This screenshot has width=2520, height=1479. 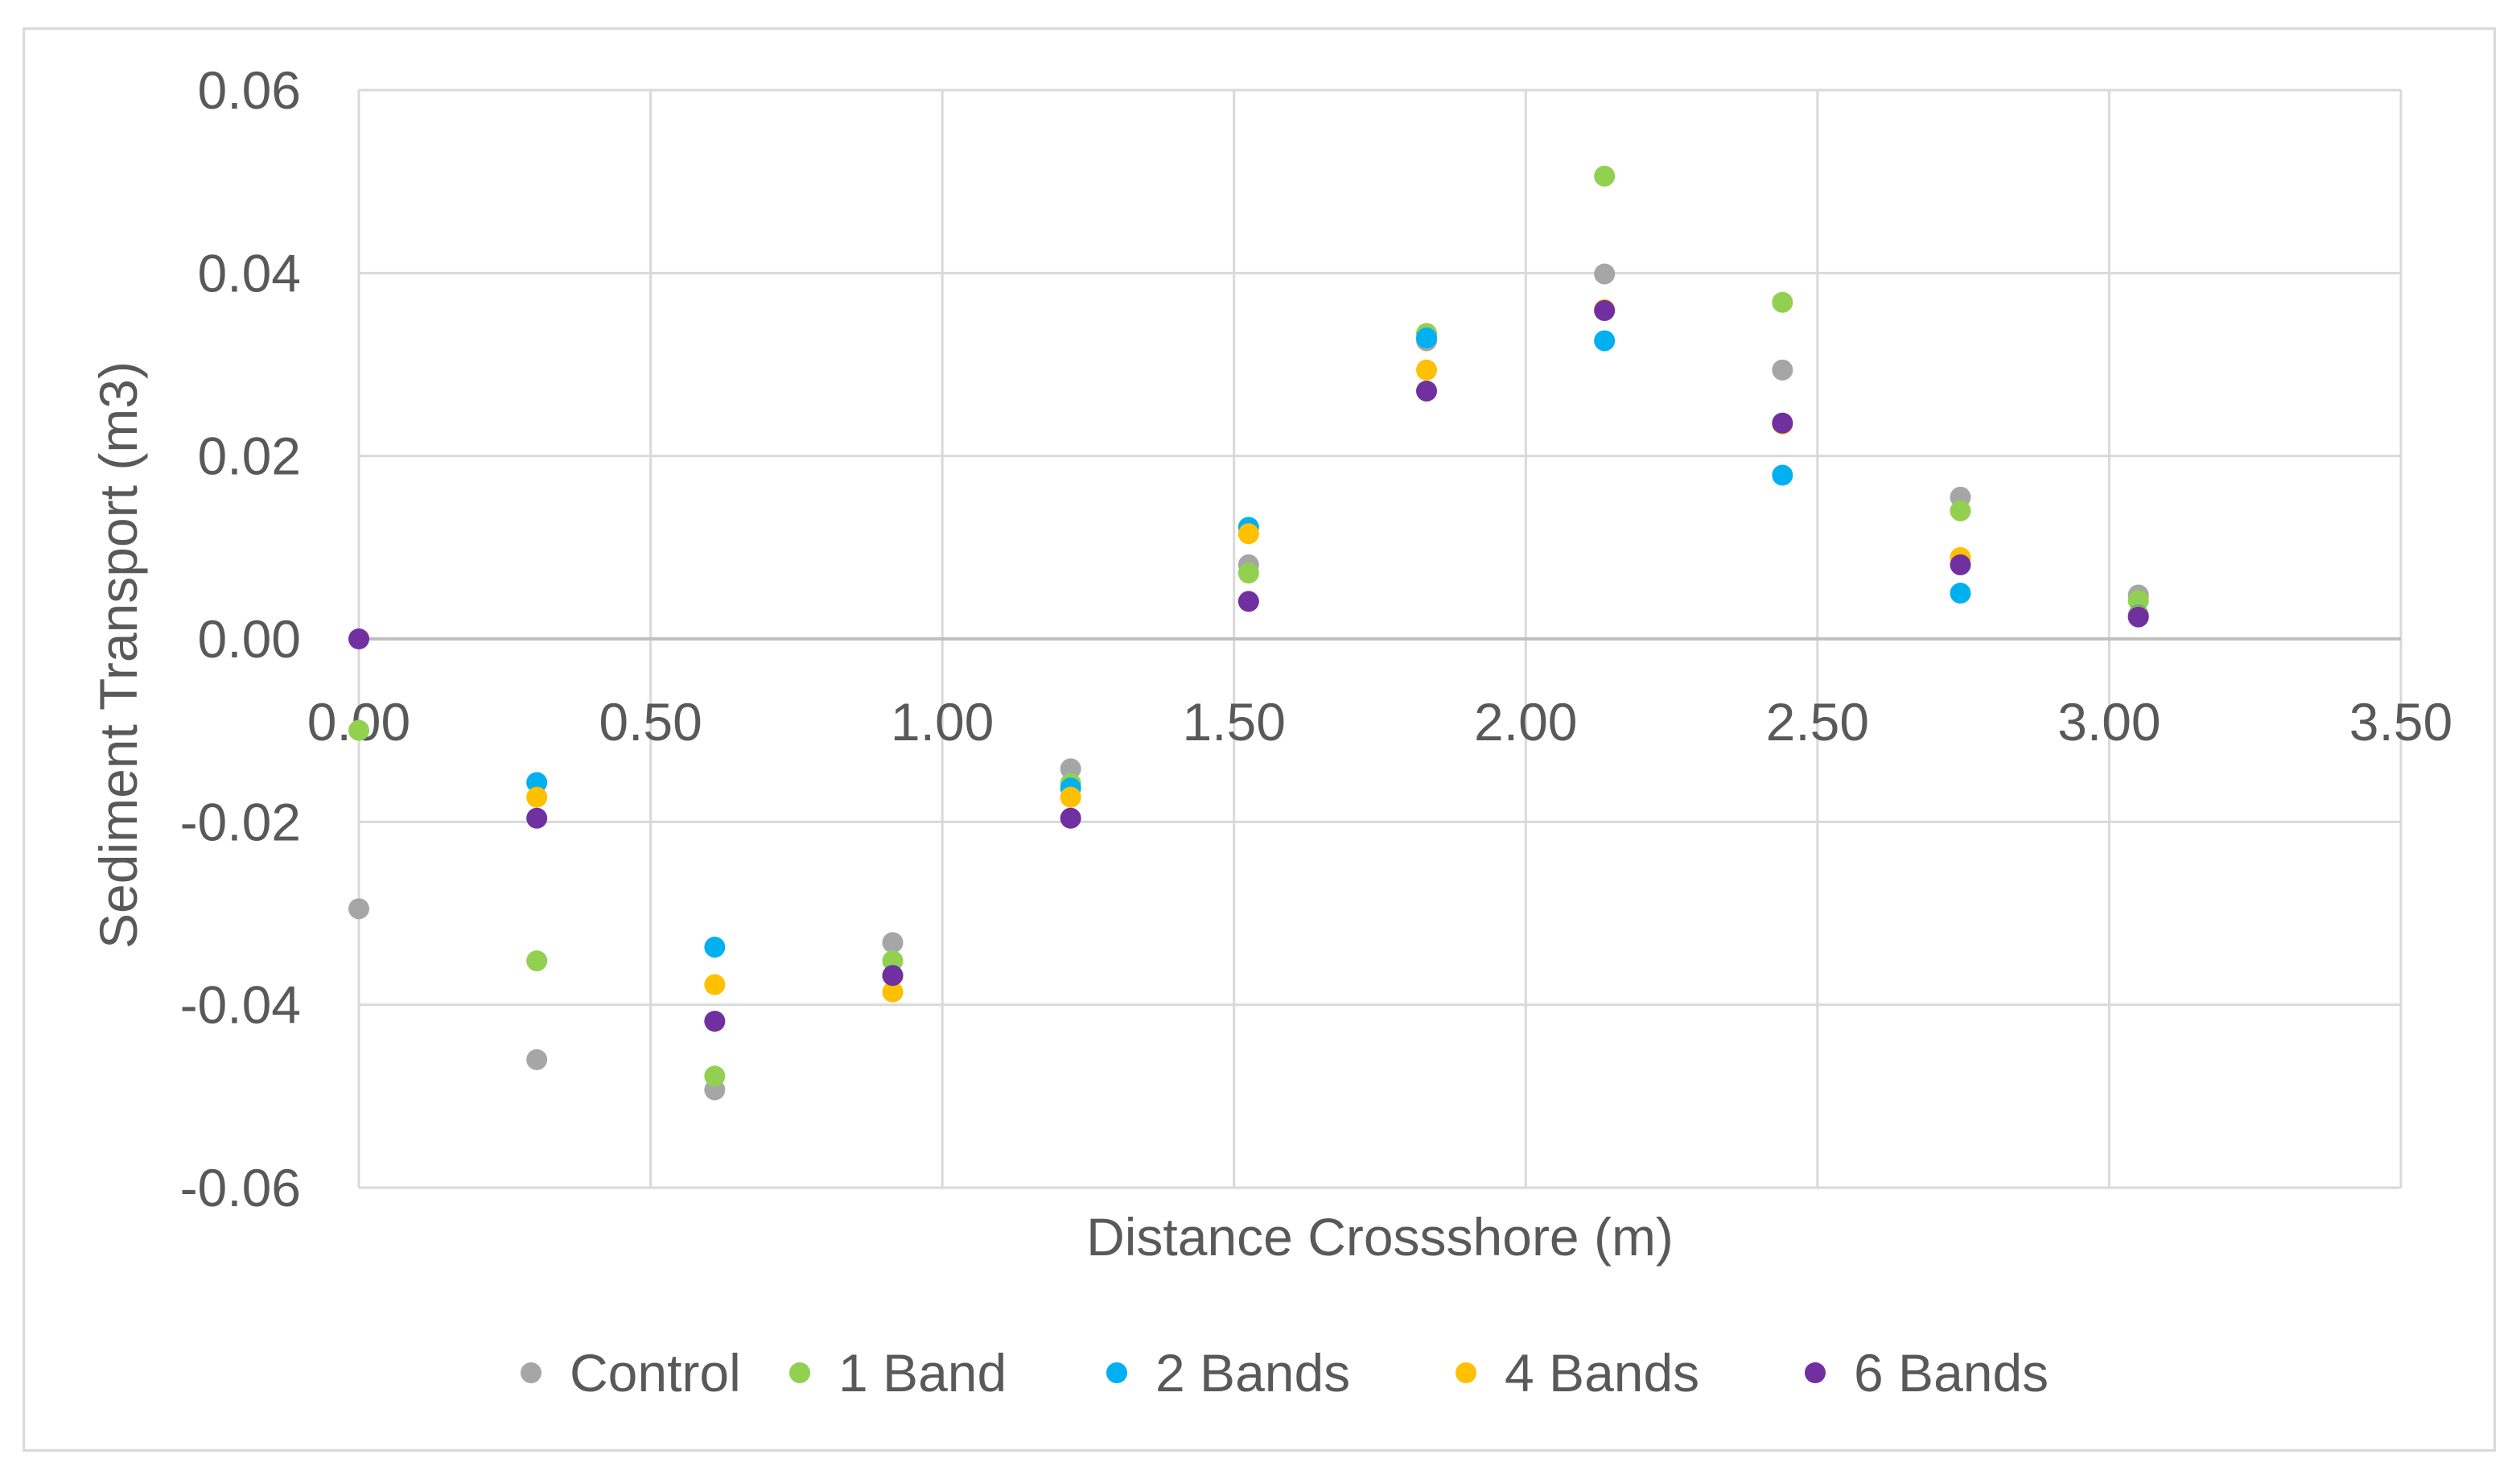 What do you see at coordinates (1380, 1237) in the screenshot?
I see `x-axis-title: Distance Crossshore (m)` at bounding box center [1380, 1237].